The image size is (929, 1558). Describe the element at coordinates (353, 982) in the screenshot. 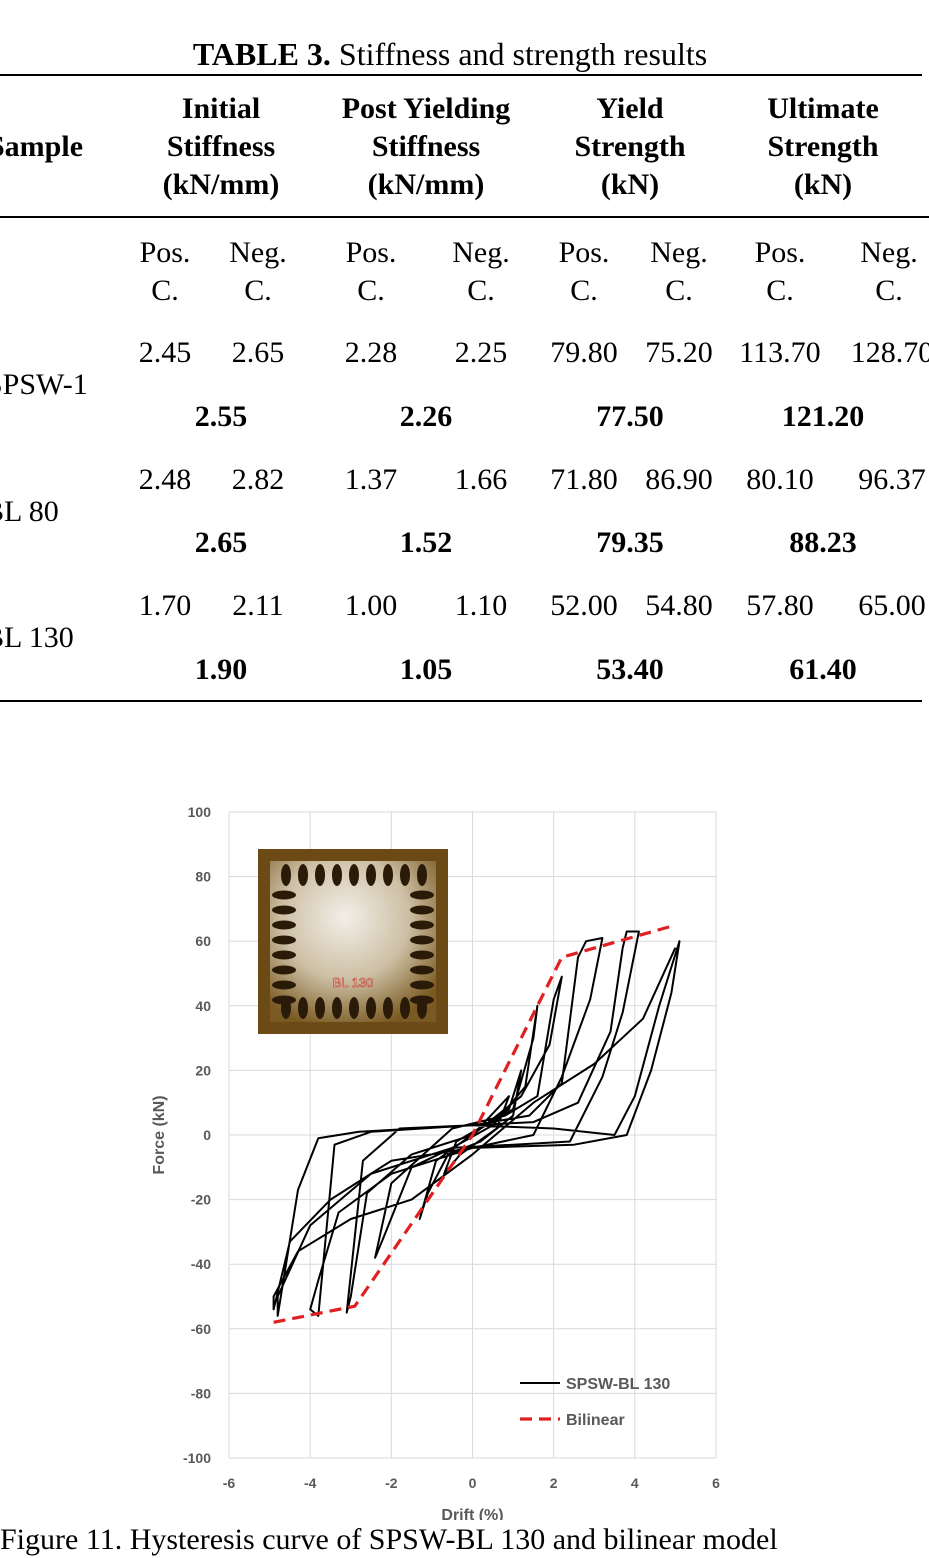

I see `inset-label: BL 130` at that location.